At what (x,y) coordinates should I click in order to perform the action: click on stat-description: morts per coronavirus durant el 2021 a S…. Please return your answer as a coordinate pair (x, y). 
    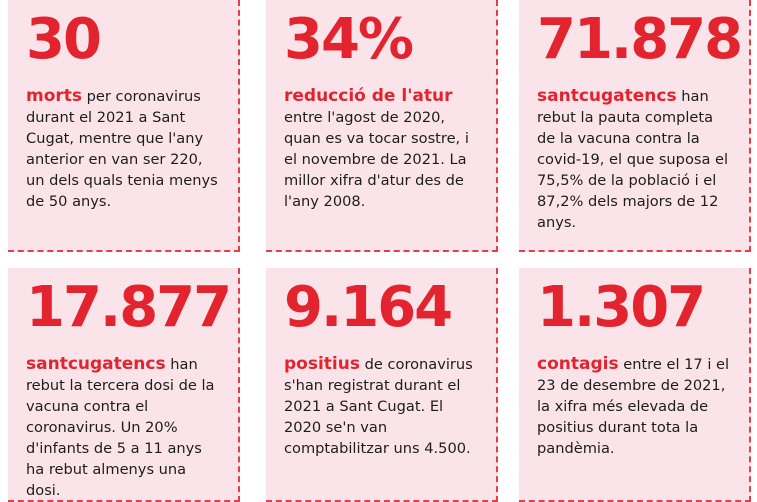
    Looking at the image, I should click on (125, 149).